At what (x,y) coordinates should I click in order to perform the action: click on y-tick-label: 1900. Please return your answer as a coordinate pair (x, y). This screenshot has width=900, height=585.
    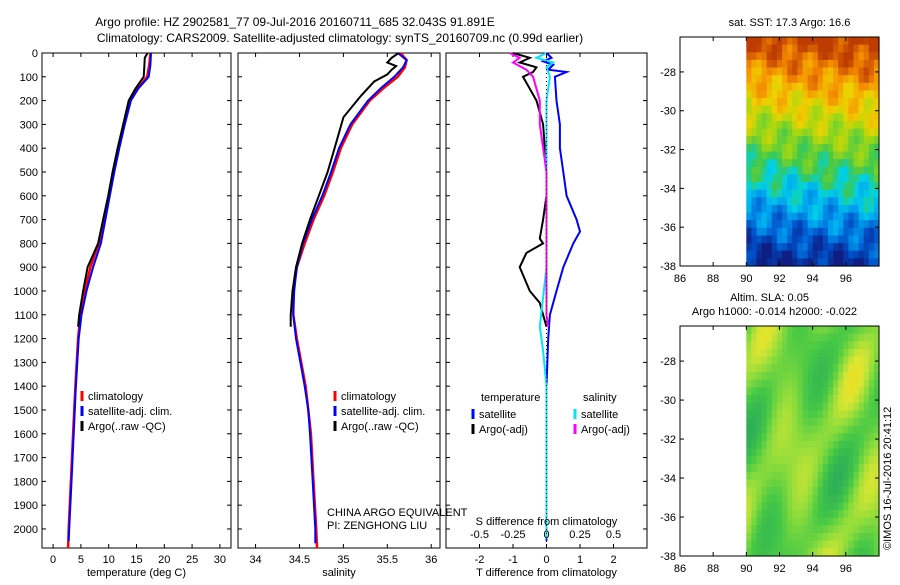
    Looking at the image, I should click on (26, 506).